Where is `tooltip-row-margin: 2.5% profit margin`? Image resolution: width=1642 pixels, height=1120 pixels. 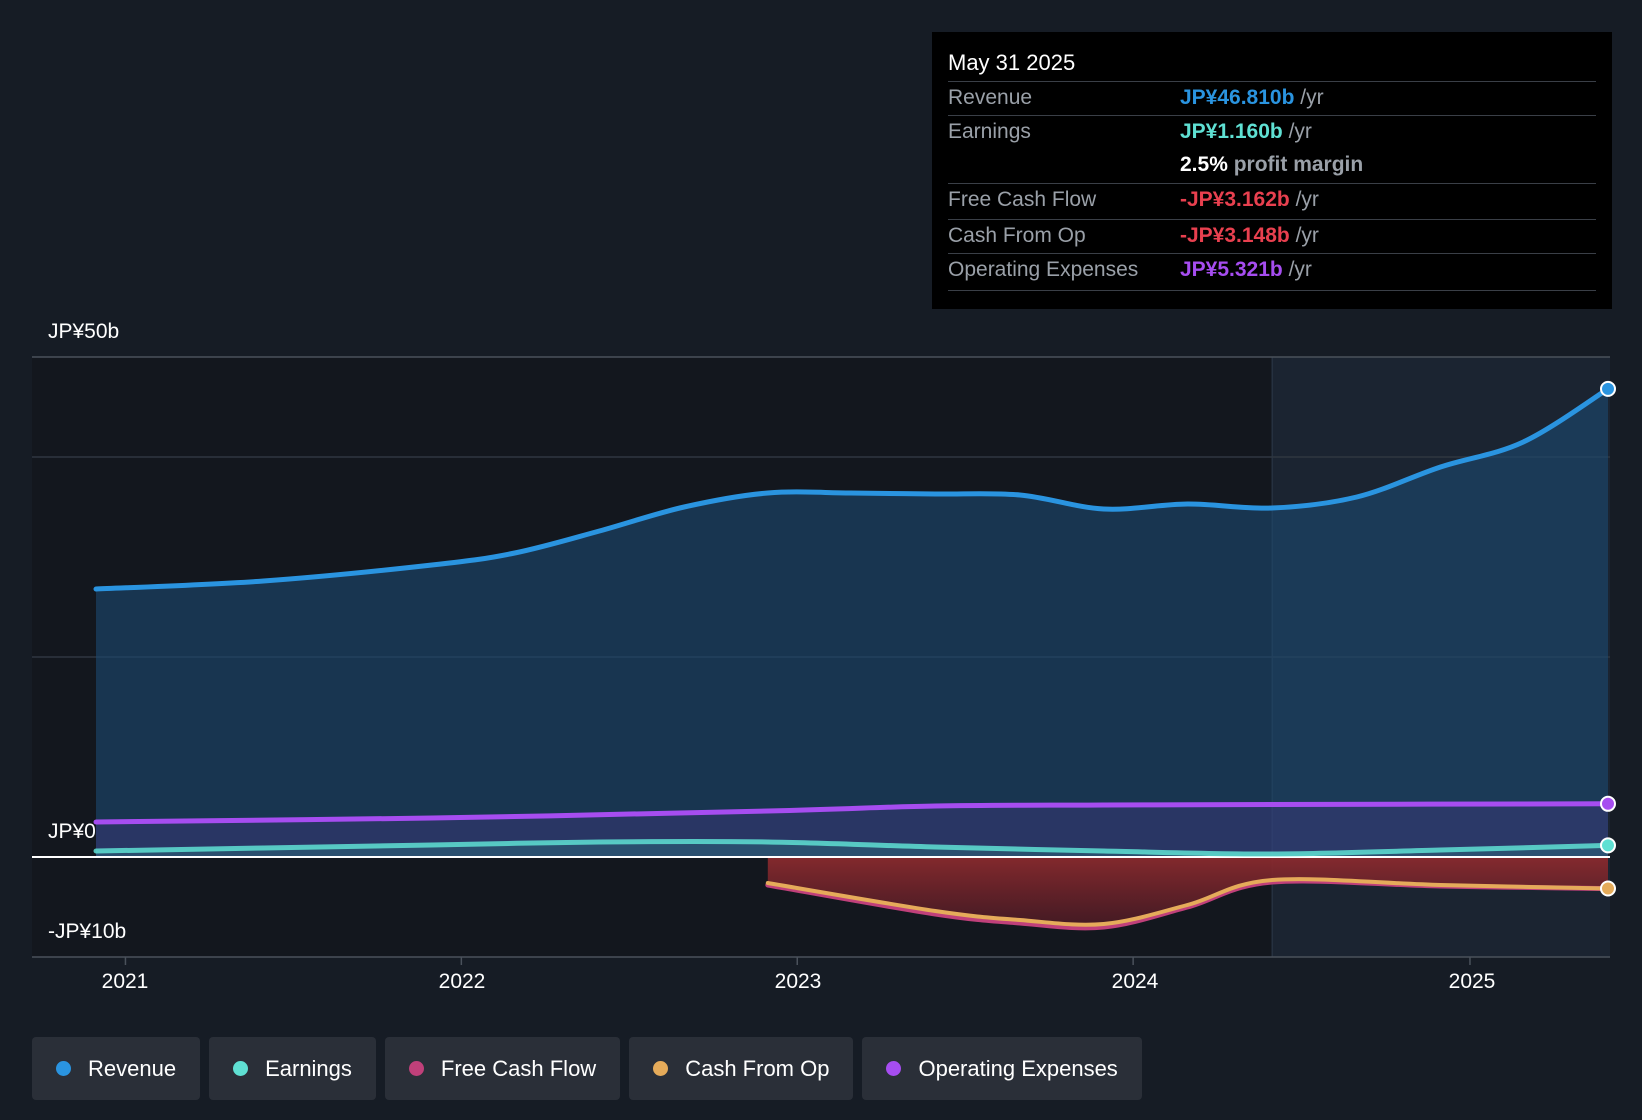
tooltip-row-margin: 2.5% profit margin is located at coordinates (1272, 166).